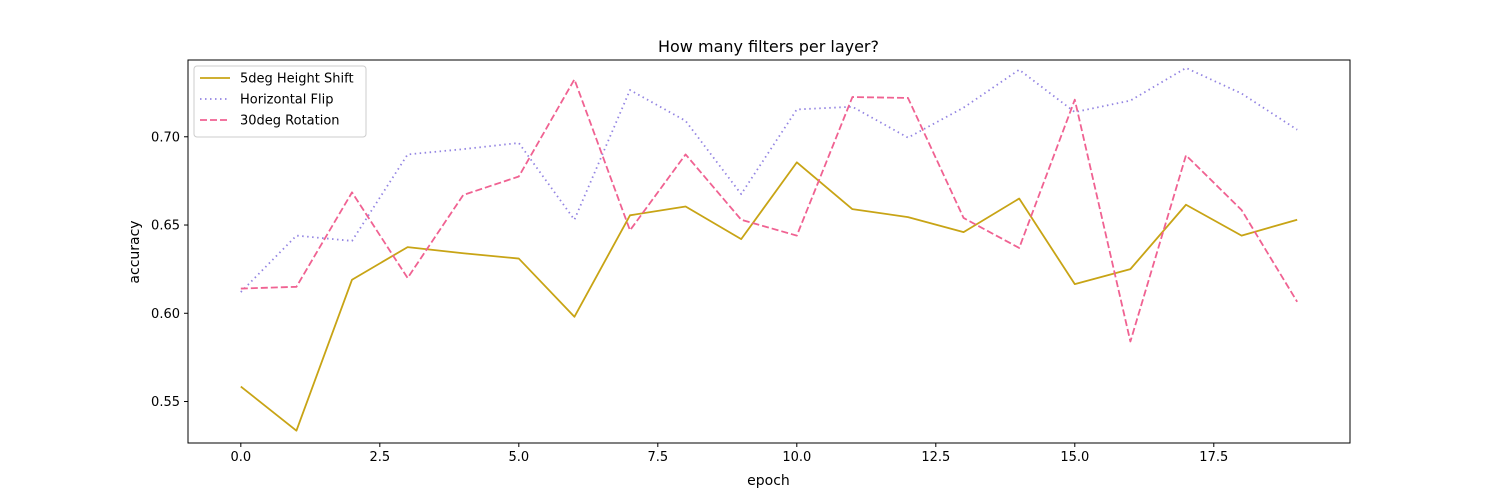  What do you see at coordinates (290, 121) in the screenshot?
I see `legend-label: 30deg Rotation` at bounding box center [290, 121].